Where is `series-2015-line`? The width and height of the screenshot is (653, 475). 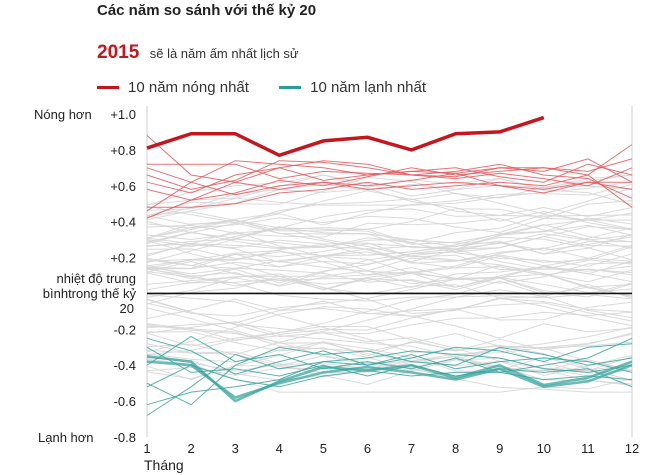 series-2015-line is located at coordinates (345, 136).